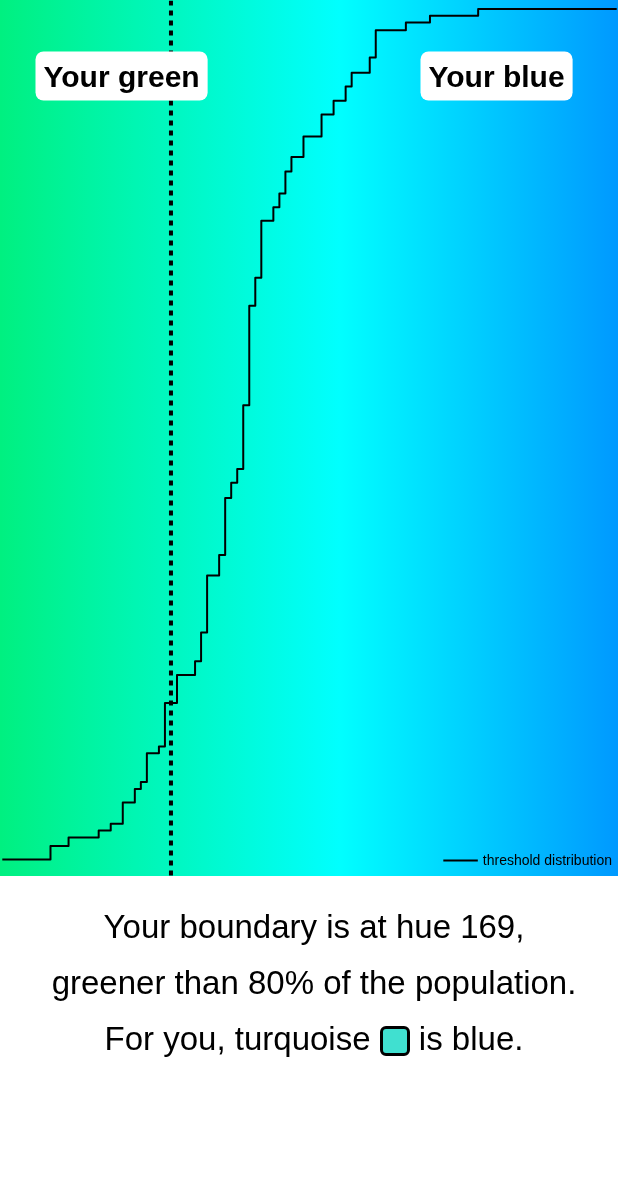 This screenshot has width=618, height=1200. I want to click on text: is blue., so click(471, 1039).